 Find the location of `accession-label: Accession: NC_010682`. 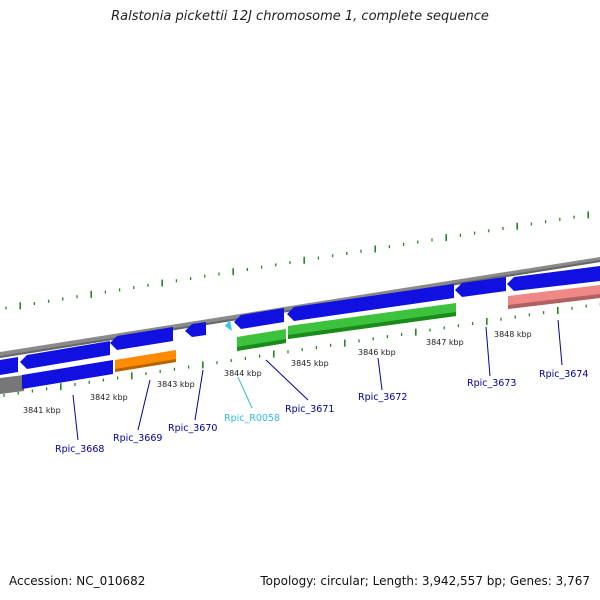

accession-label: Accession: NC_010682 is located at coordinates (77, 581).